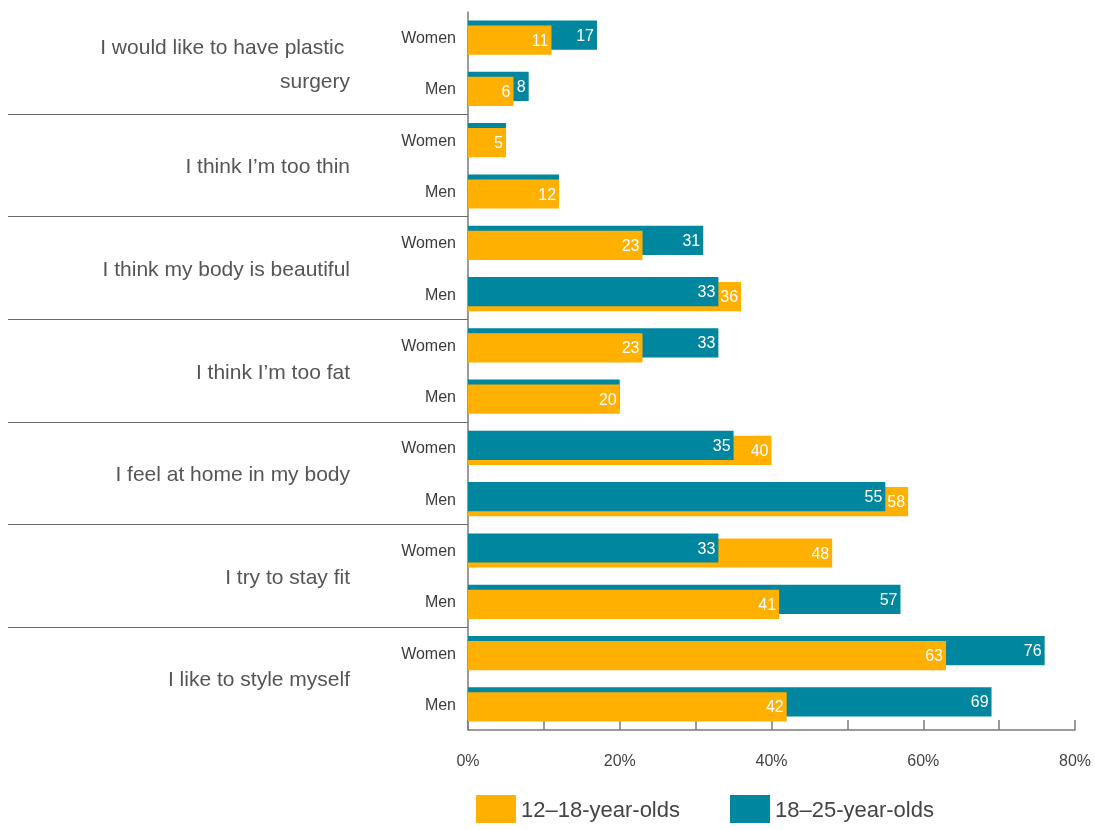 Image resolution: width=1095 pixels, height=830 pixels. Describe the element at coordinates (923, 760) in the screenshot. I see `x-tick-label: 60%` at that location.